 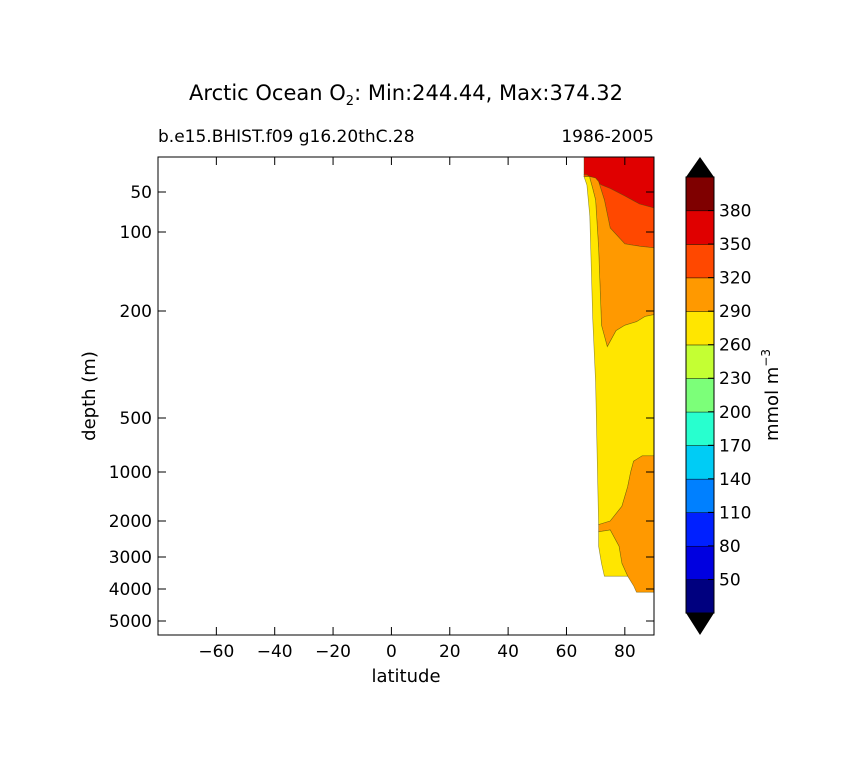 I want to click on x-axis-label: latitude, so click(x=405, y=676).